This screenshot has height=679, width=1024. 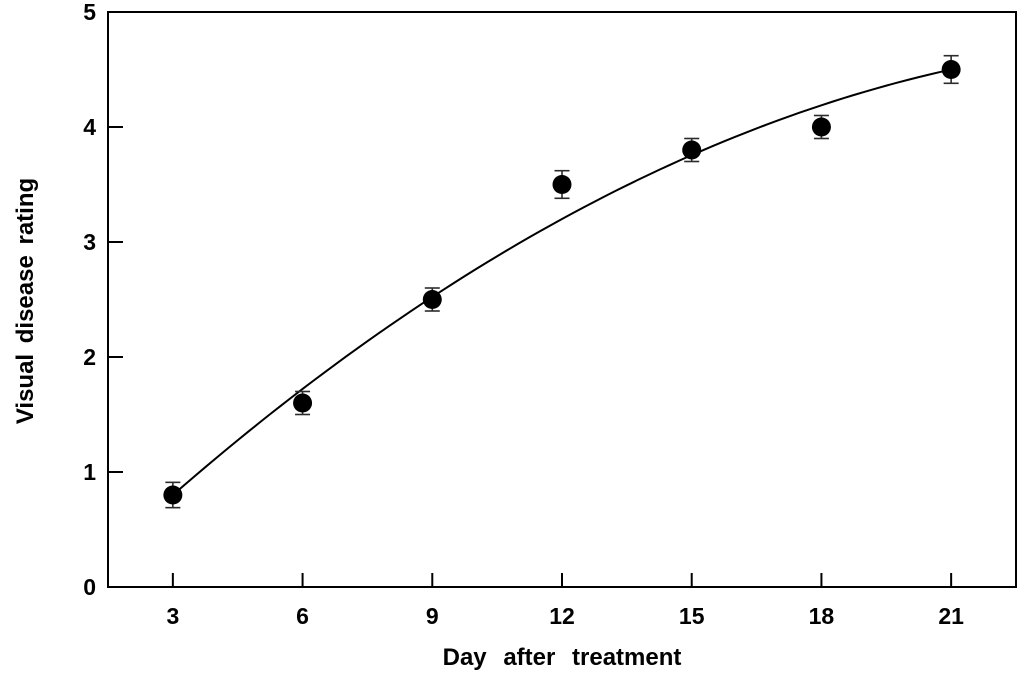 I want to click on x-tick-label: 12, so click(x=562, y=616).